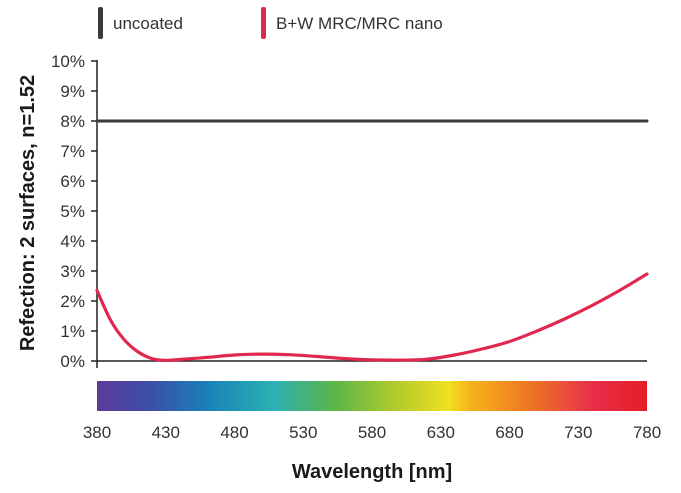  What do you see at coordinates (68, 61) in the screenshot?
I see `y-tick-label: 10%` at bounding box center [68, 61].